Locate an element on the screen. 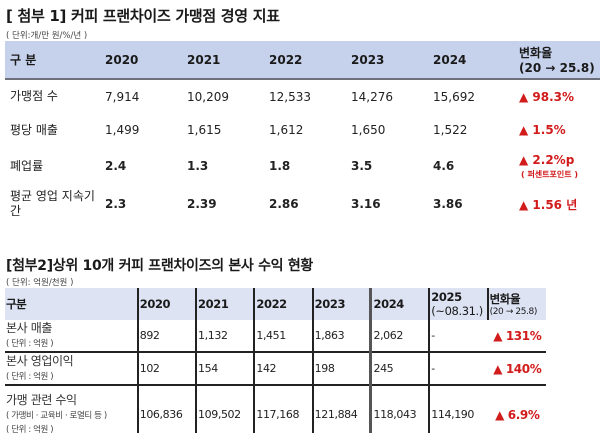 This screenshot has height=433, width=600. row-label: 가맹 관련 수익 is located at coordinates (41, 400).